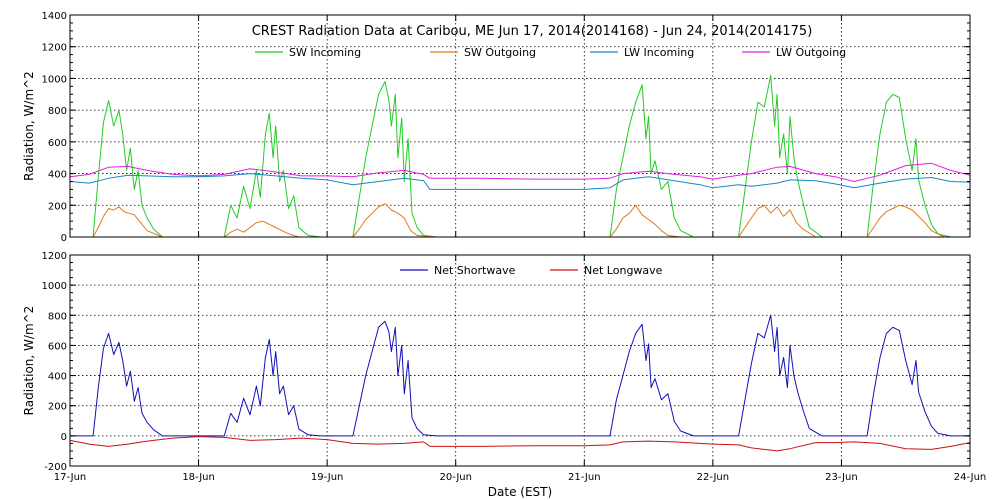 This screenshot has width=1000, height=500. I want to click on series-line-lw-incoming, so click(520, 181).